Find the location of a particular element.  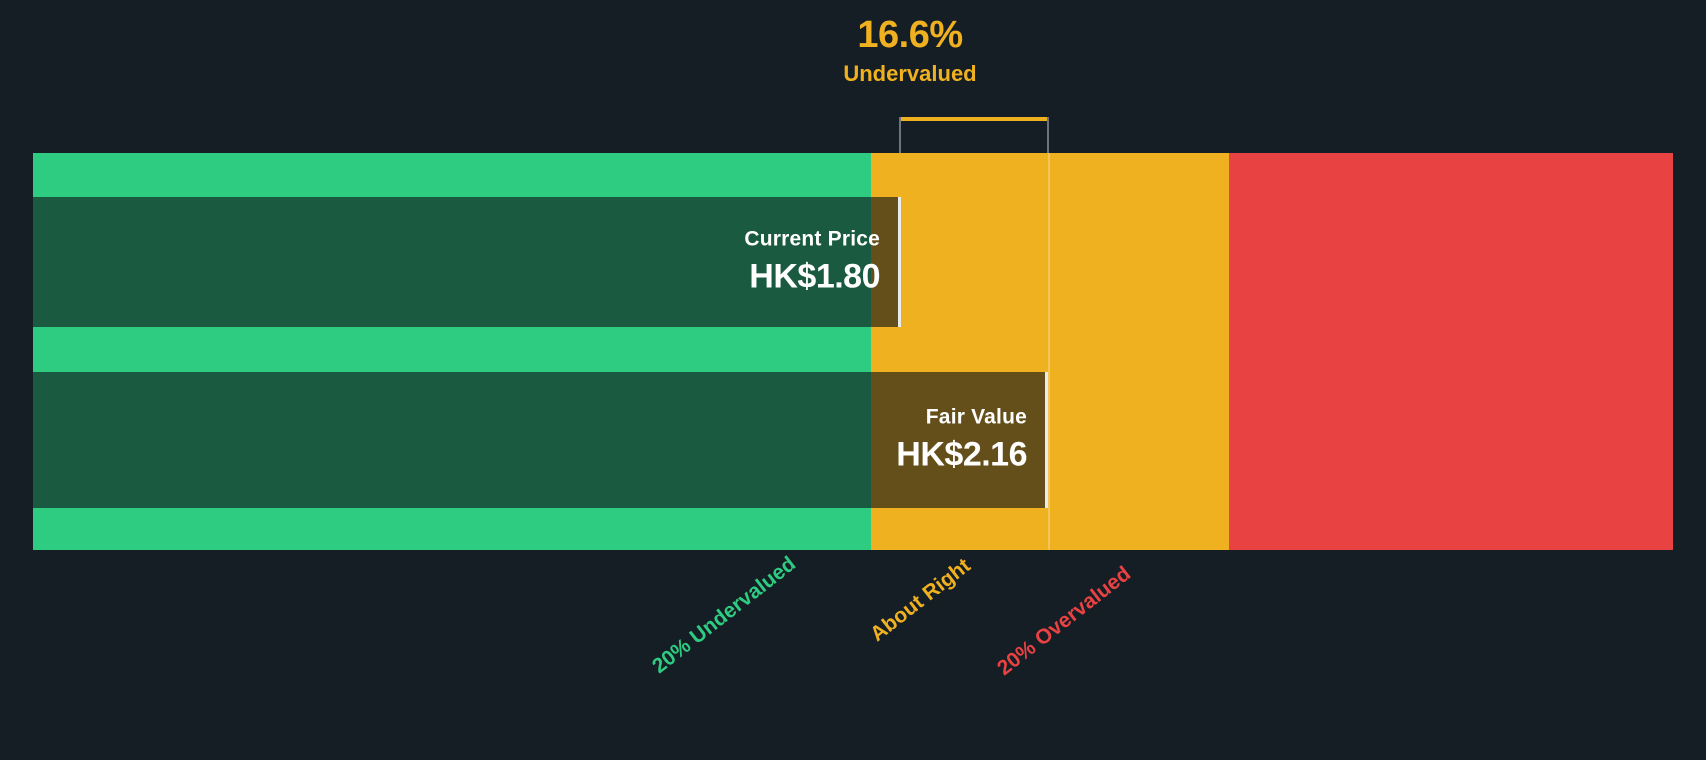

valuation-gap-bracket is located at coordinates (974, 136).